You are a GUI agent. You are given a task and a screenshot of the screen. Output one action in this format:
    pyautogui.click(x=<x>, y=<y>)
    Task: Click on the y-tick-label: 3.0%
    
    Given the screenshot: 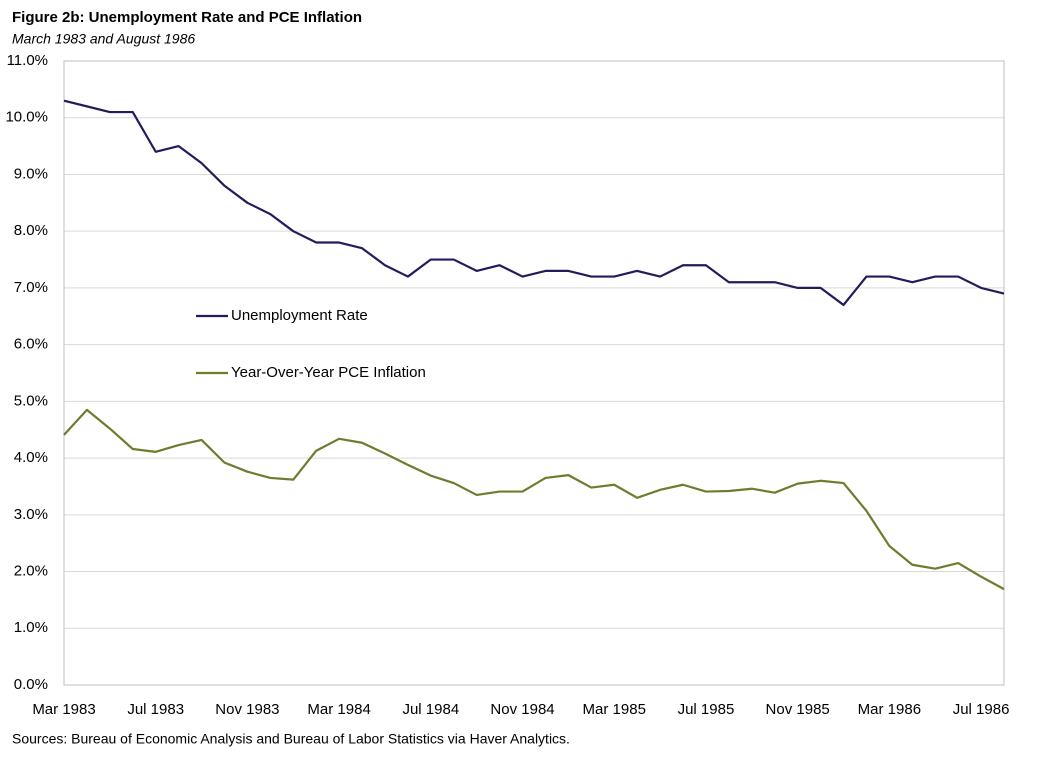 What is the action you would take?
    pyautogui.click(x=31, y=514)
    